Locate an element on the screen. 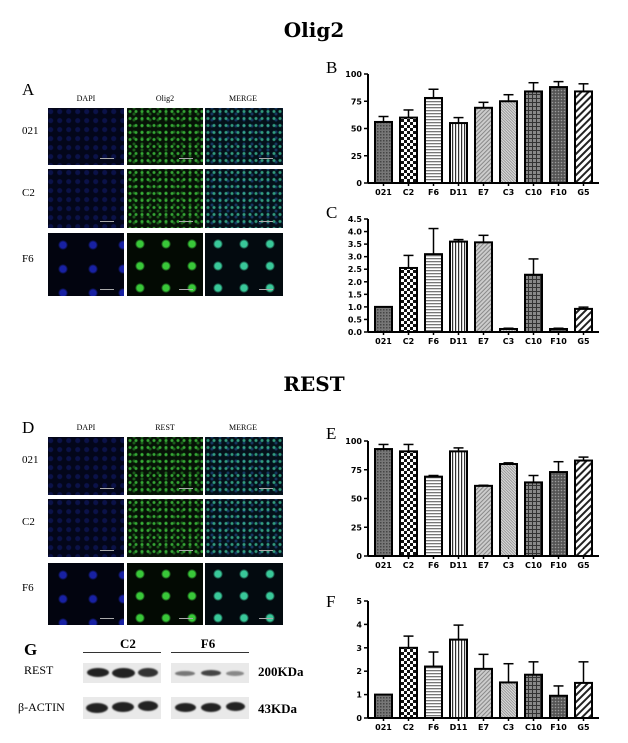 This screenshot has height=743, width=628. row-label: C2 is located at coordinates (28, 192).